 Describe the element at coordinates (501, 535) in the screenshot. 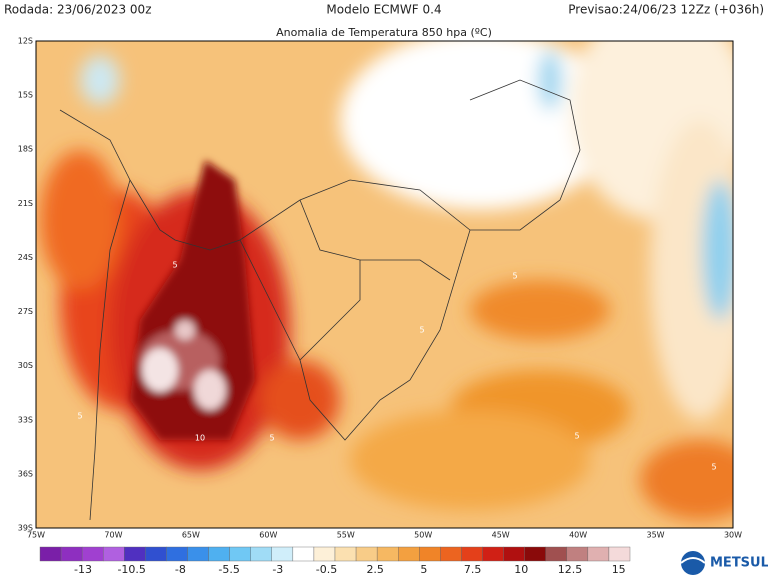

I see `lon-label: 45W` at that location.